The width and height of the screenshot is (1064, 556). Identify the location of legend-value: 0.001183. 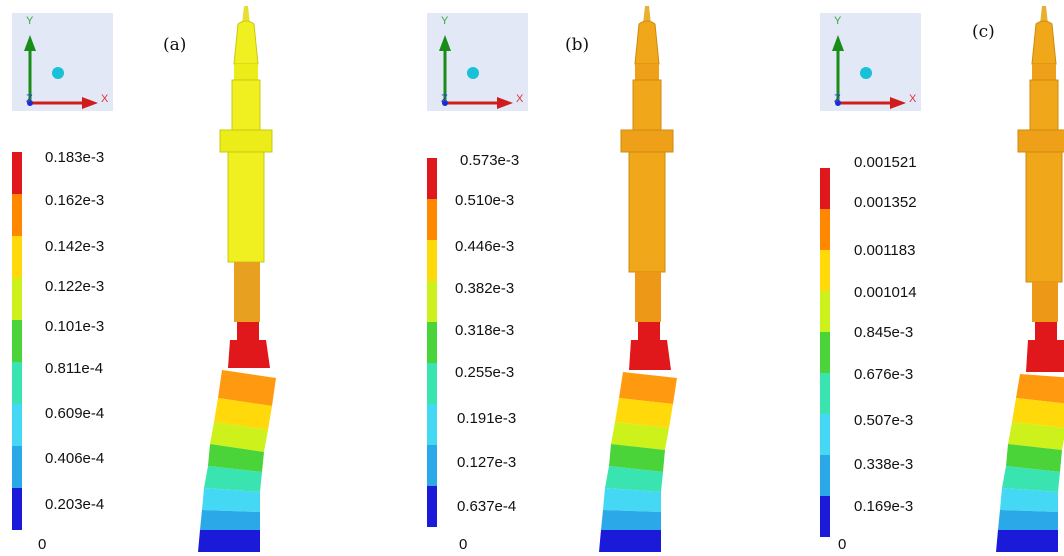
(885, 250).